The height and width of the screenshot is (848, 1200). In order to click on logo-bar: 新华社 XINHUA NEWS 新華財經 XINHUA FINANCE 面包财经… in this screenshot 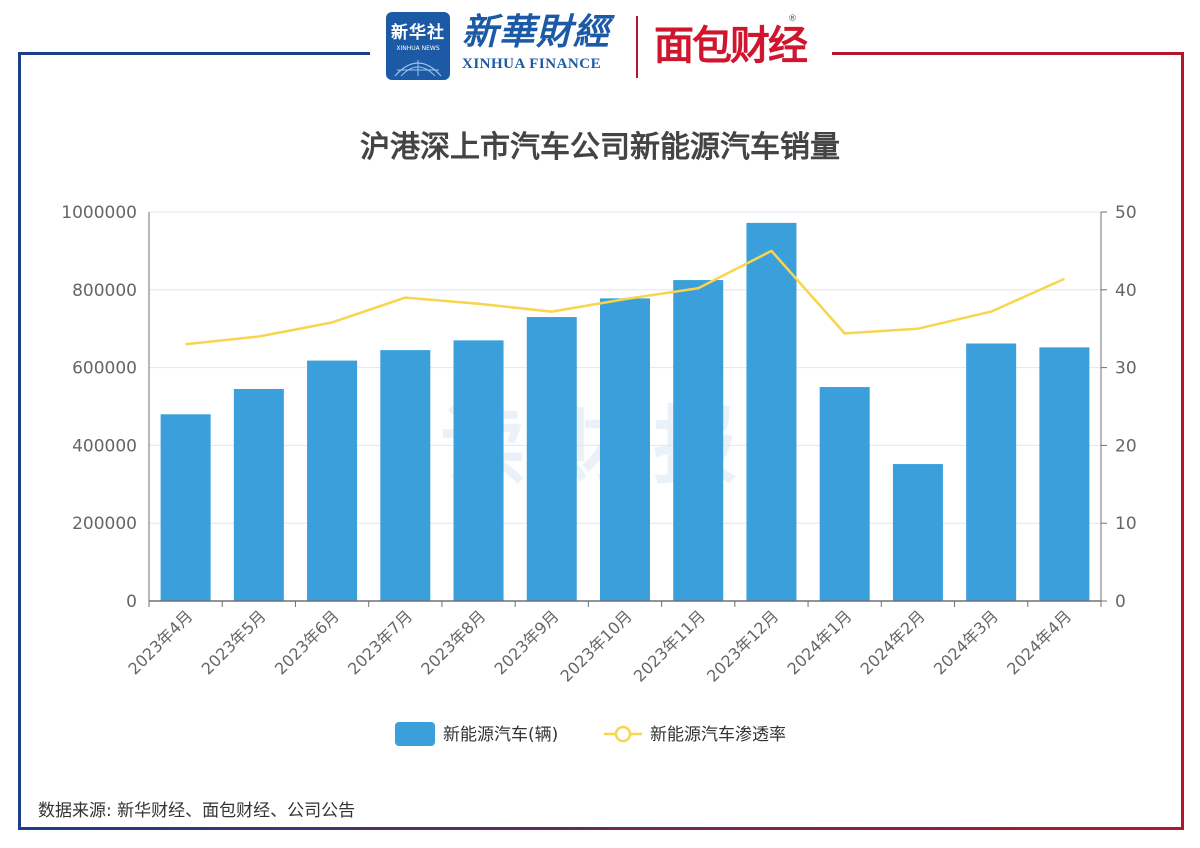, I will do `click(601, 46)`.